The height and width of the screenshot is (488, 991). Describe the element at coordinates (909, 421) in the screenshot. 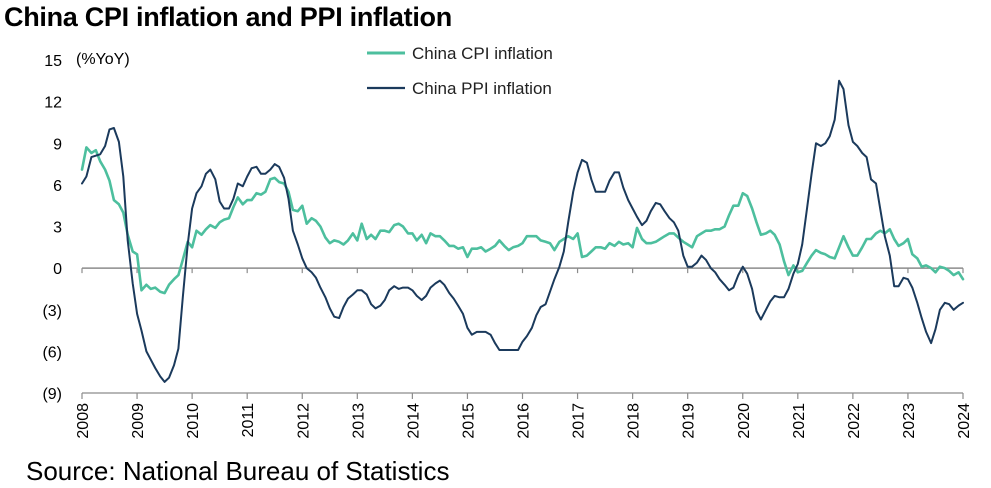

I see `x-tick-label: 2023` at that location.